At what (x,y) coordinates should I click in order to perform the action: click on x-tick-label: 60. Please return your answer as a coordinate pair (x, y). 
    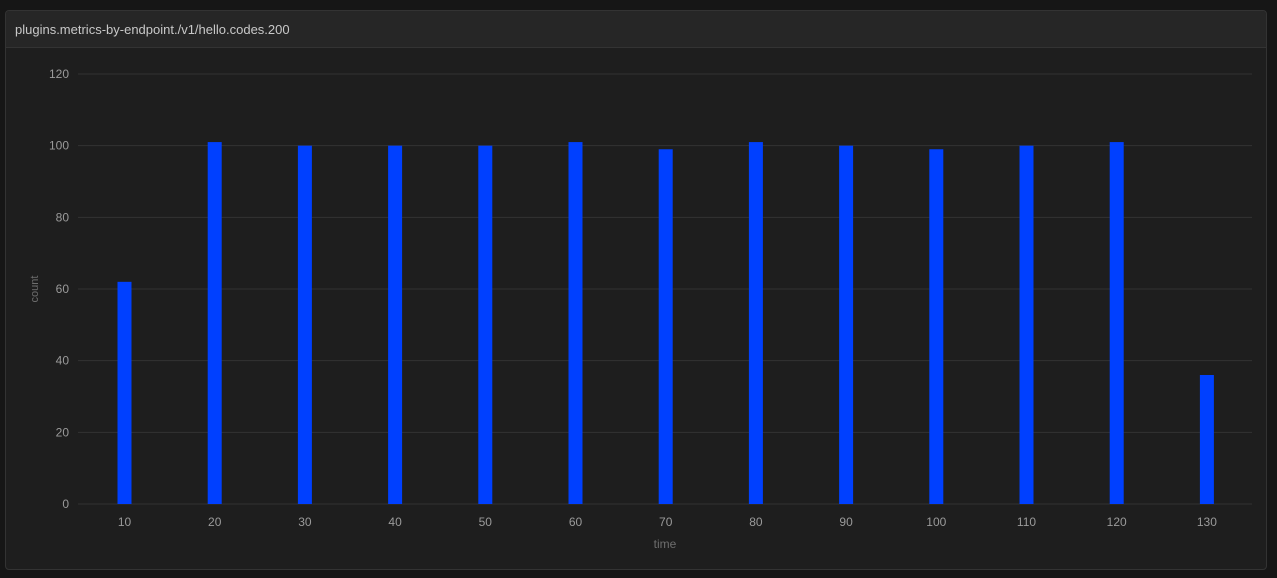
    Looking at the image, I should click on (576, 522).